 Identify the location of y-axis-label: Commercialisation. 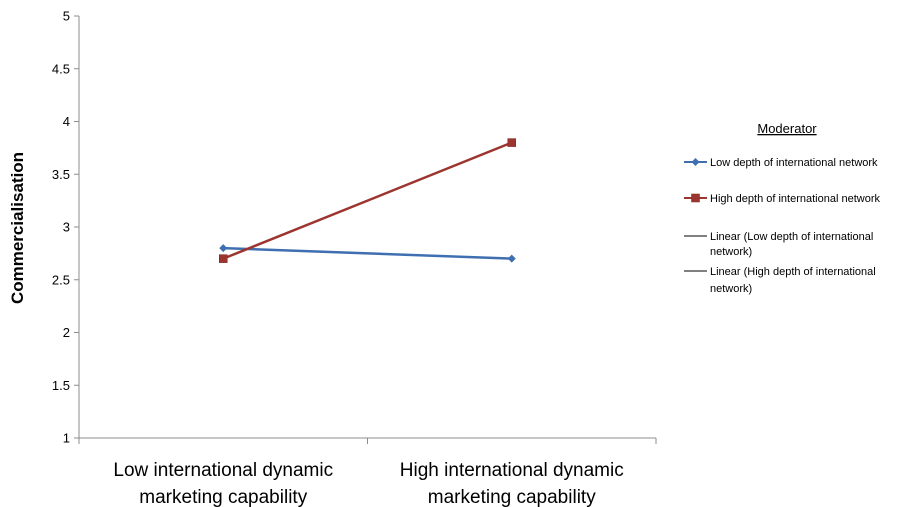
(17, 228).